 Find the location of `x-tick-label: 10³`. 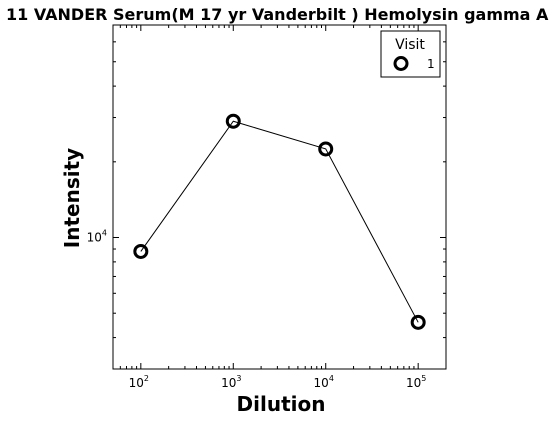

x-tick-label: 10³ is located at coordinates (231, 382).